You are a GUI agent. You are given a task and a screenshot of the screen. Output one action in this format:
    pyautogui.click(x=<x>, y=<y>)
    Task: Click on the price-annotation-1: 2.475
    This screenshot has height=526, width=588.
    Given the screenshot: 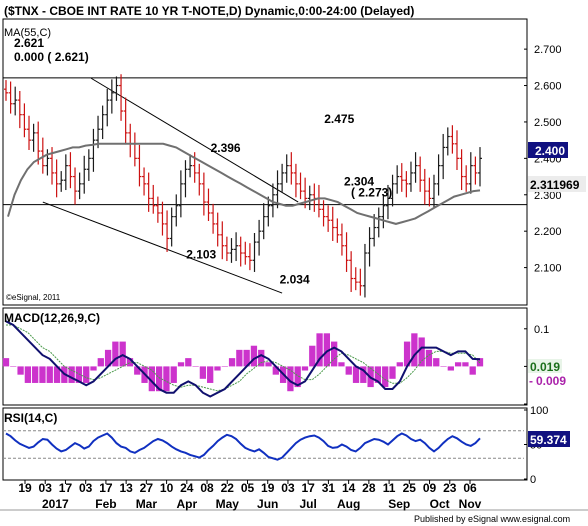 What is the action you would take?
    pyautogui.click(x=339, y=119)
    